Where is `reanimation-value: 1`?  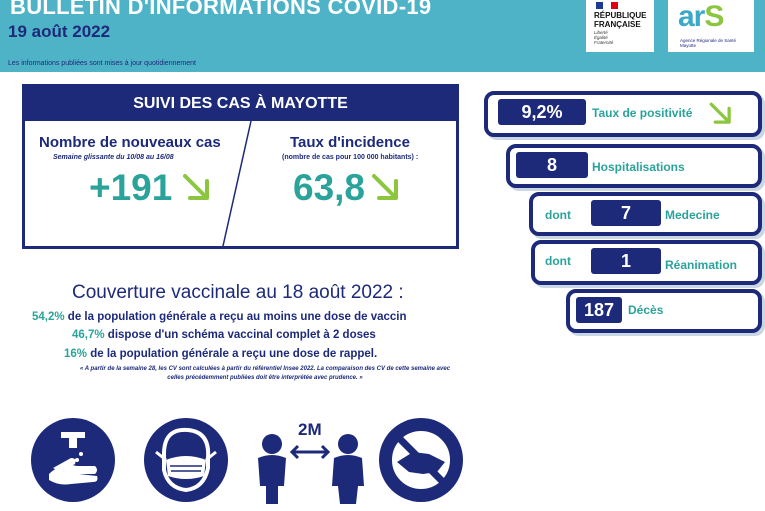
reanimation-value: 1 is located at coordinates (626, 261).